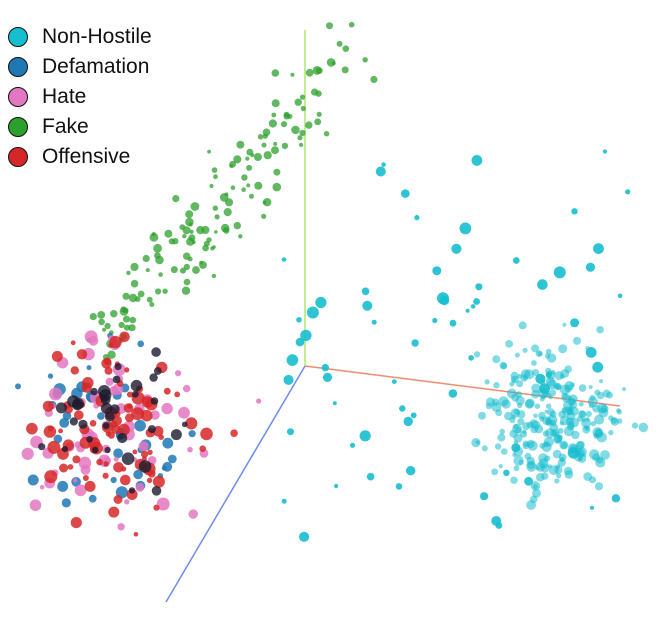 The image size is (664, 629). Describe the element at coordinates (80, 157) in the screenshot. I see `legend-item-offensive: Offensive` at that location.